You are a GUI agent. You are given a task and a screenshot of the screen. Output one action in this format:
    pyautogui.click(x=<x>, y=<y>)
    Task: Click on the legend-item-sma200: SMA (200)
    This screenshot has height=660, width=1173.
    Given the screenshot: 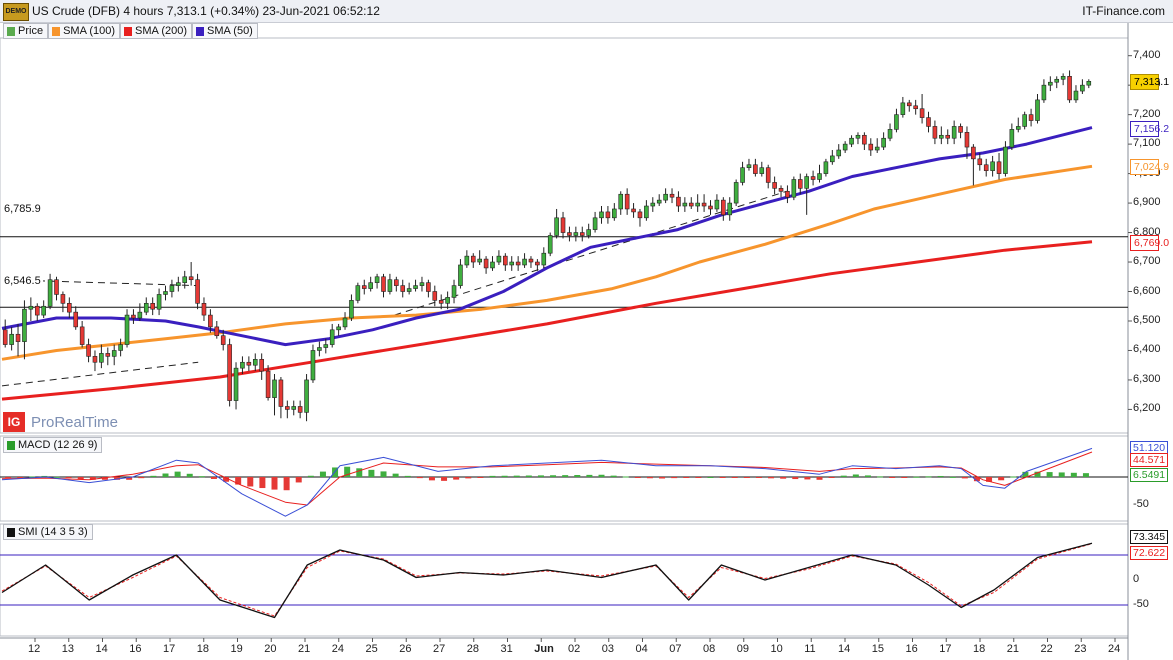 What is the action you would take?
    pyautogui.click(x=156, y=31)
    